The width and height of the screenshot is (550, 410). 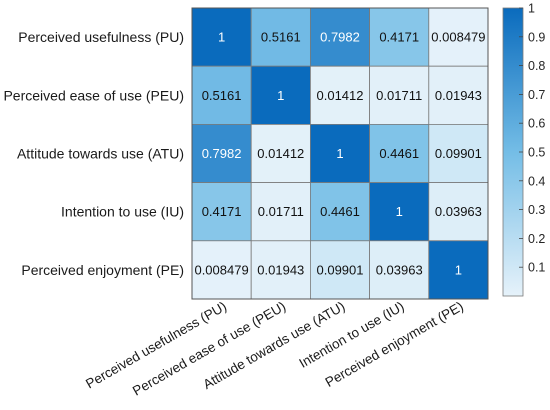 I want to click on colorbar-tick-label: 0.9, so click(x=536, y=37).